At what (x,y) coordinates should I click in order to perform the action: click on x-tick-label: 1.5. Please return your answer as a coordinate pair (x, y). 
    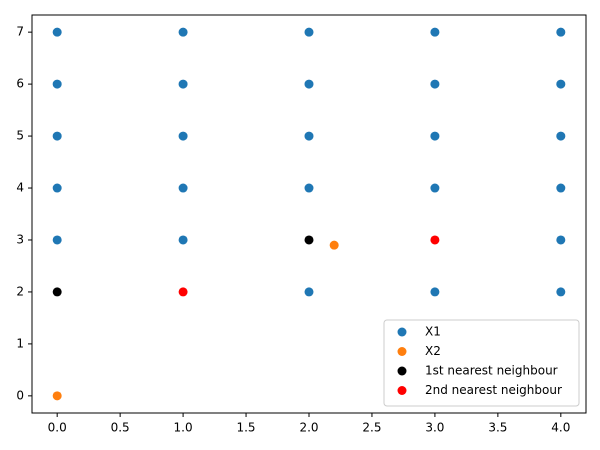
    Looking at the image, I should click on (245, 428).